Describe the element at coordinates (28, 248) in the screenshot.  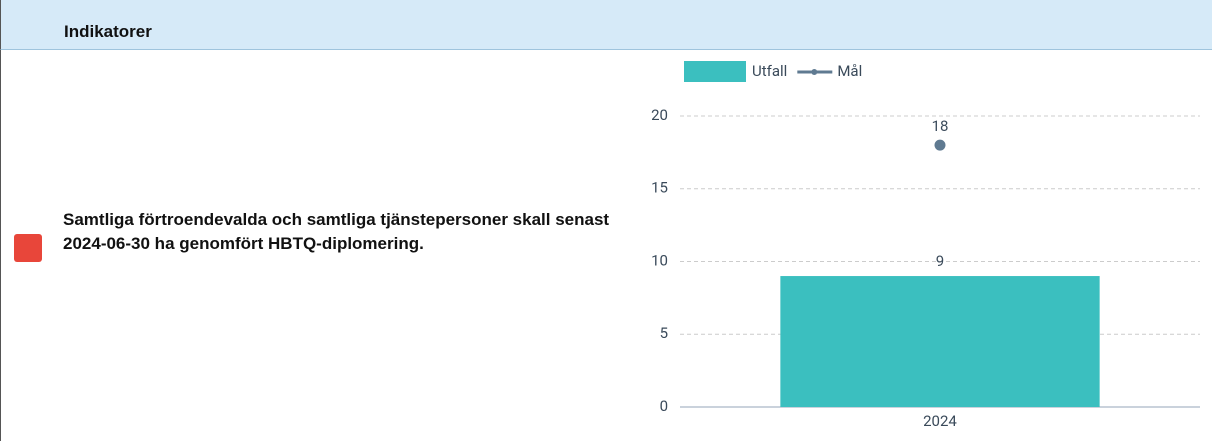
I see `status-indicator` at that location.